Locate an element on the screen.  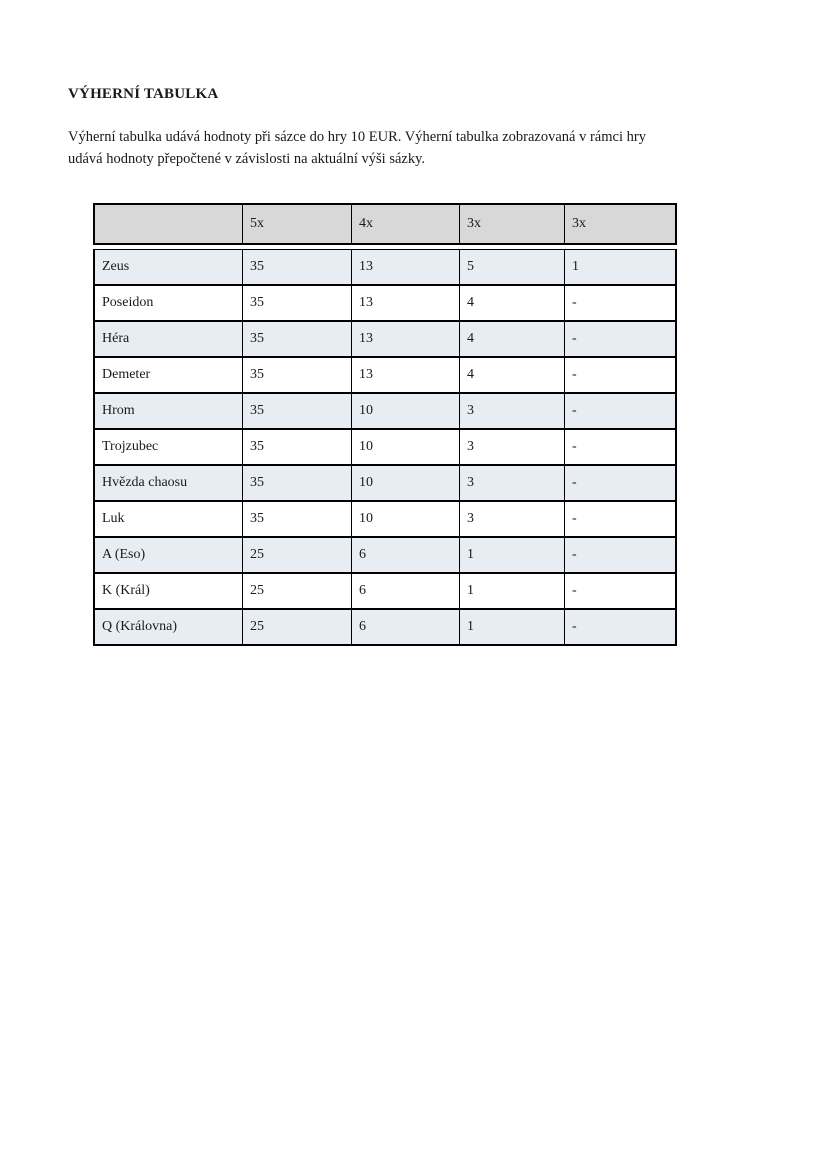
table-row: K (Král) 25 6 1 - is located at coordinates (385, 590).